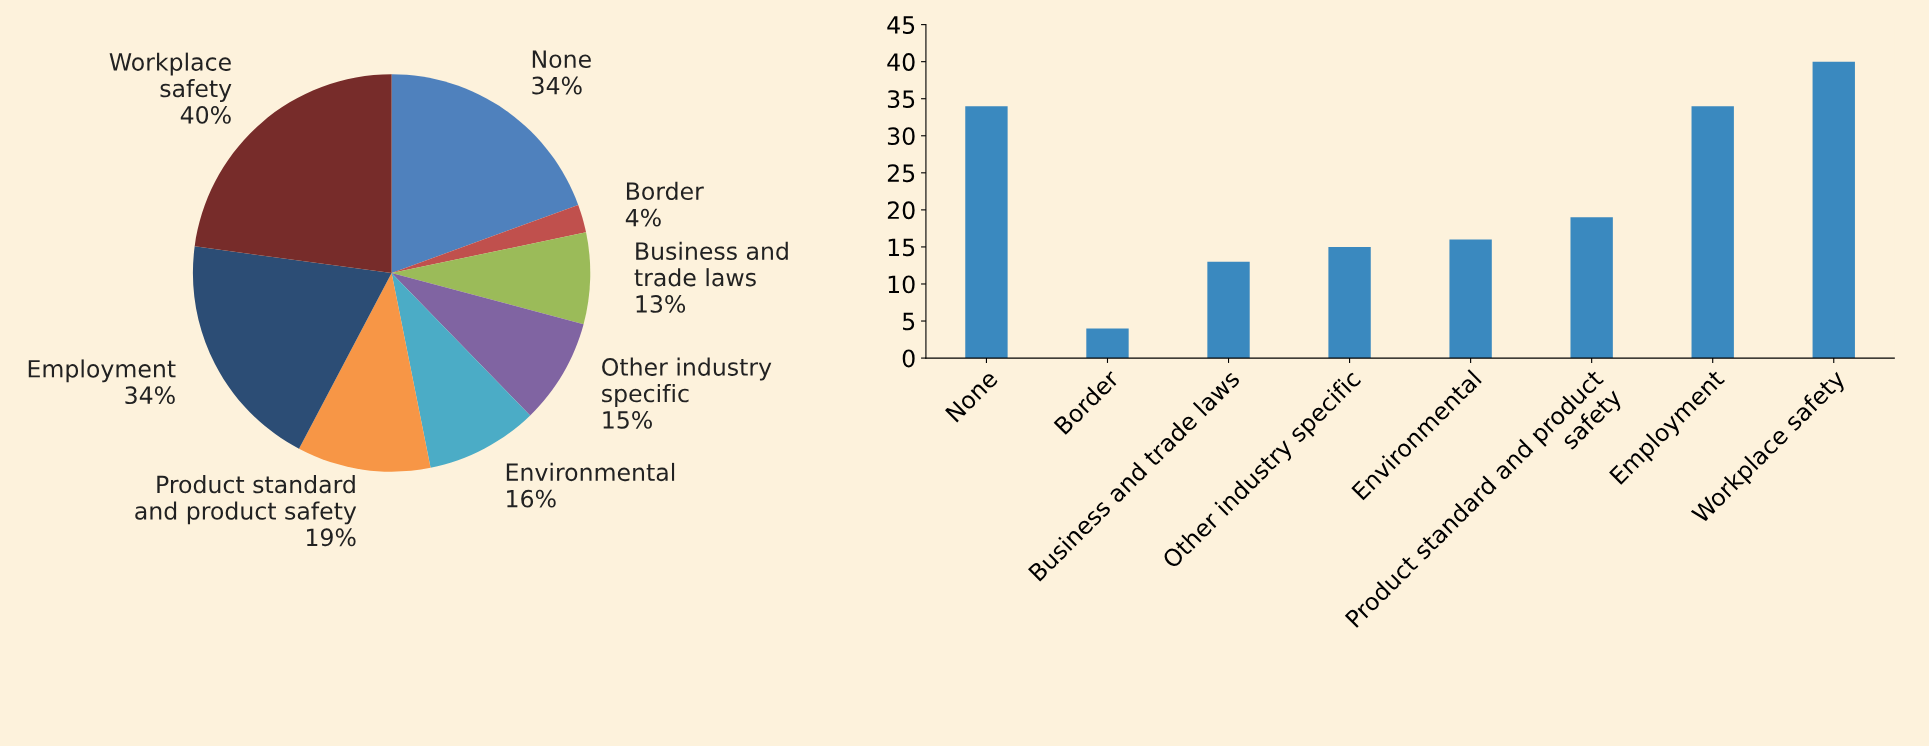  I want to click on data-label: 19%, so click(331, 537).